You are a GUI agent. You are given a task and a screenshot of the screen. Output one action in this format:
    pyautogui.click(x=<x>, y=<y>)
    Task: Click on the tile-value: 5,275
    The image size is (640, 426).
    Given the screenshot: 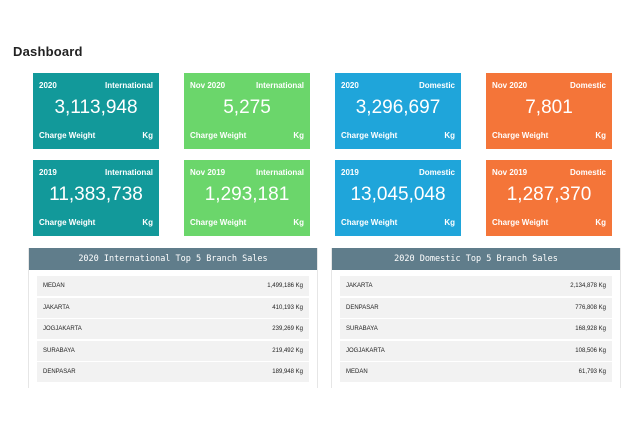 What is the action you would take?
    pyautogui.click(x=247, y=107)
    